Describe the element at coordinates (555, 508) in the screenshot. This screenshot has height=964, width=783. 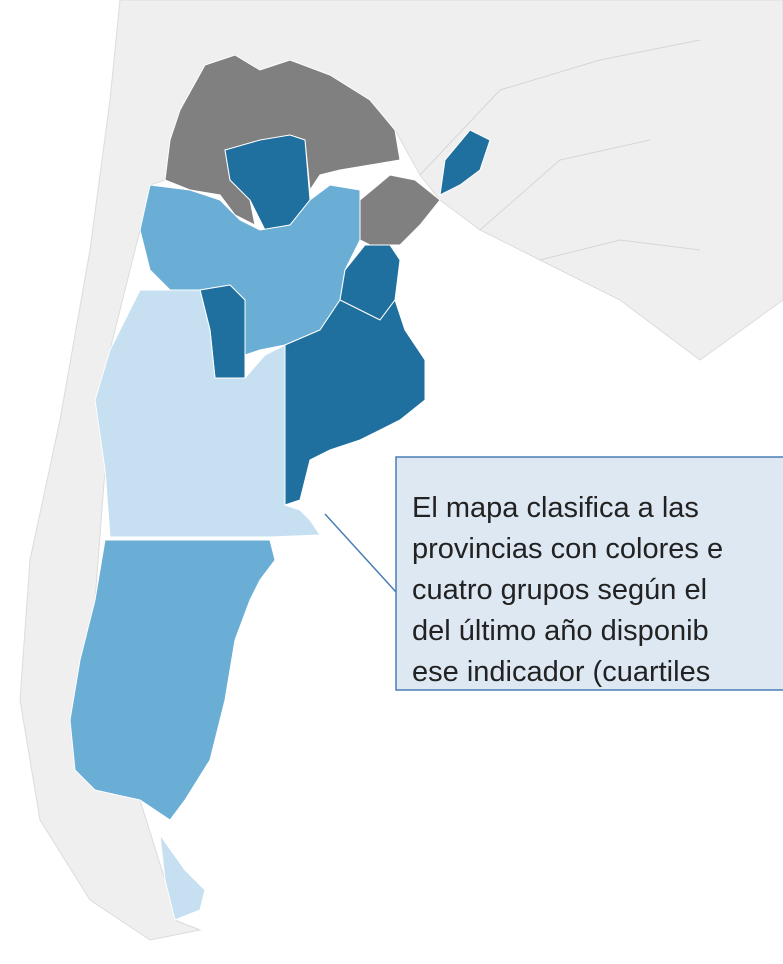
I see `callout-line: El mapa clasifica a las` at that location.